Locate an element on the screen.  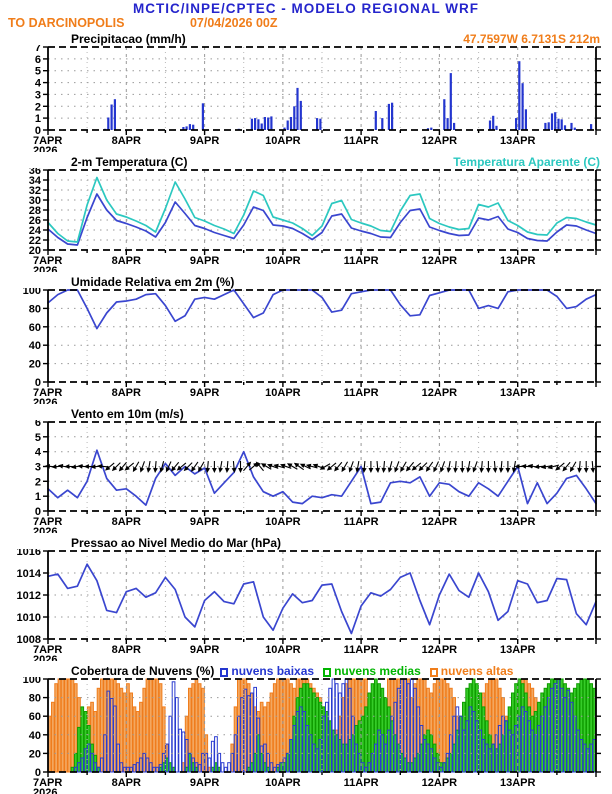
clouds-title: Cobertura de Nuvens (%) is located at coordinates (143, 671).